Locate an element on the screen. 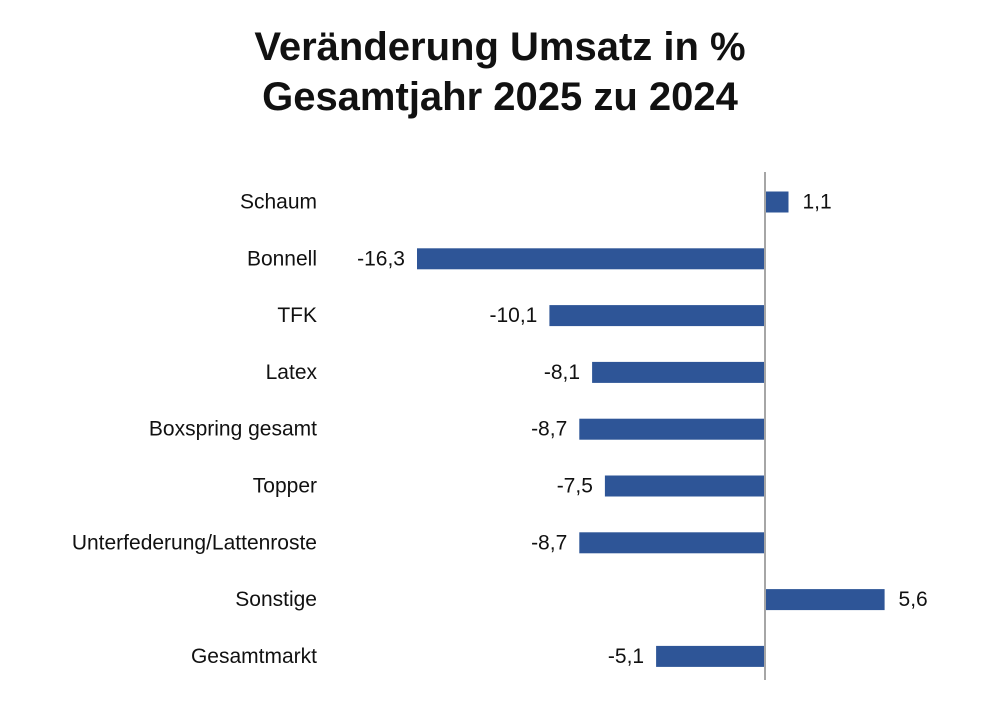 The image size is (1000, 703). category-label: TFK is located at coordinates (297, 315).